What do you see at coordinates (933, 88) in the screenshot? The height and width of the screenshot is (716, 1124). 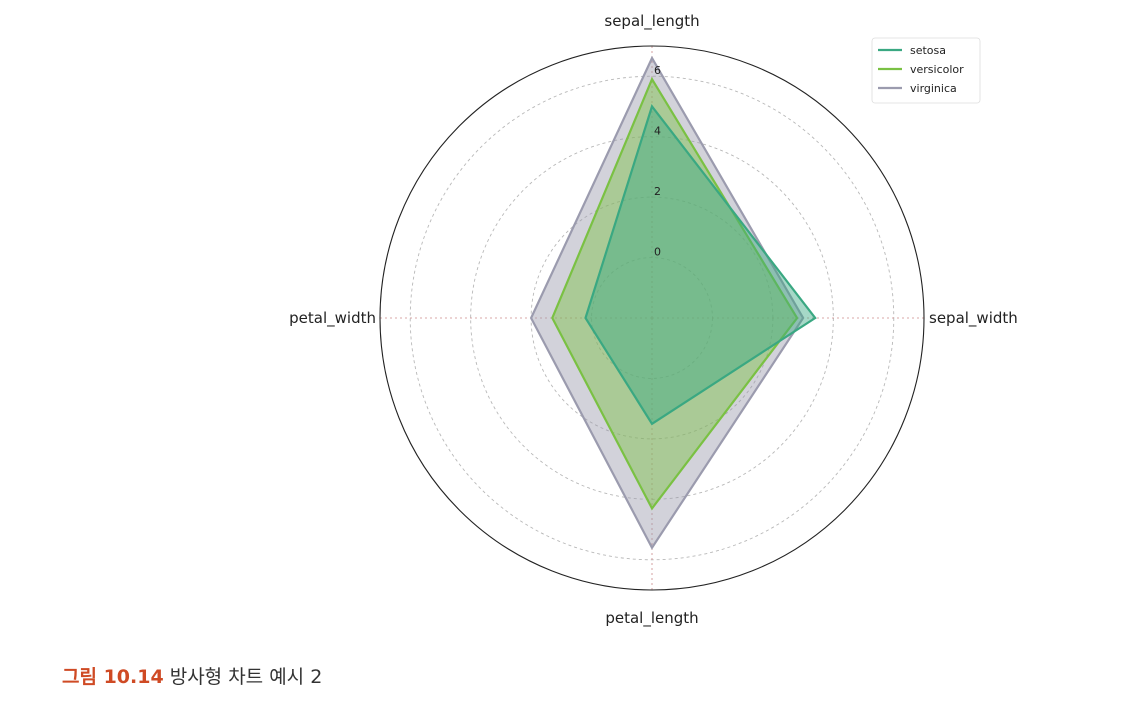 I see `legend-label-virginica: virginica` at bounding box center [933, 88].